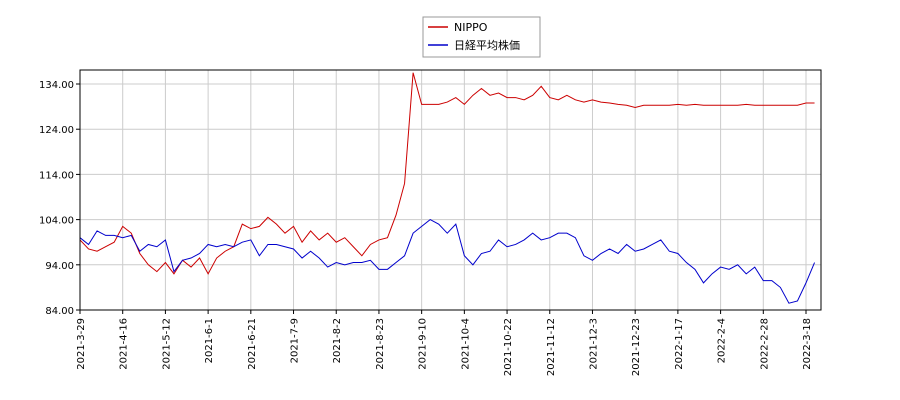 The height and width of the screenshot is (400, 900). What do you see at coordinates (59, 311) in the screenshot?
I see `y-tick-label: 84.00` at bounding box center [59, 311].